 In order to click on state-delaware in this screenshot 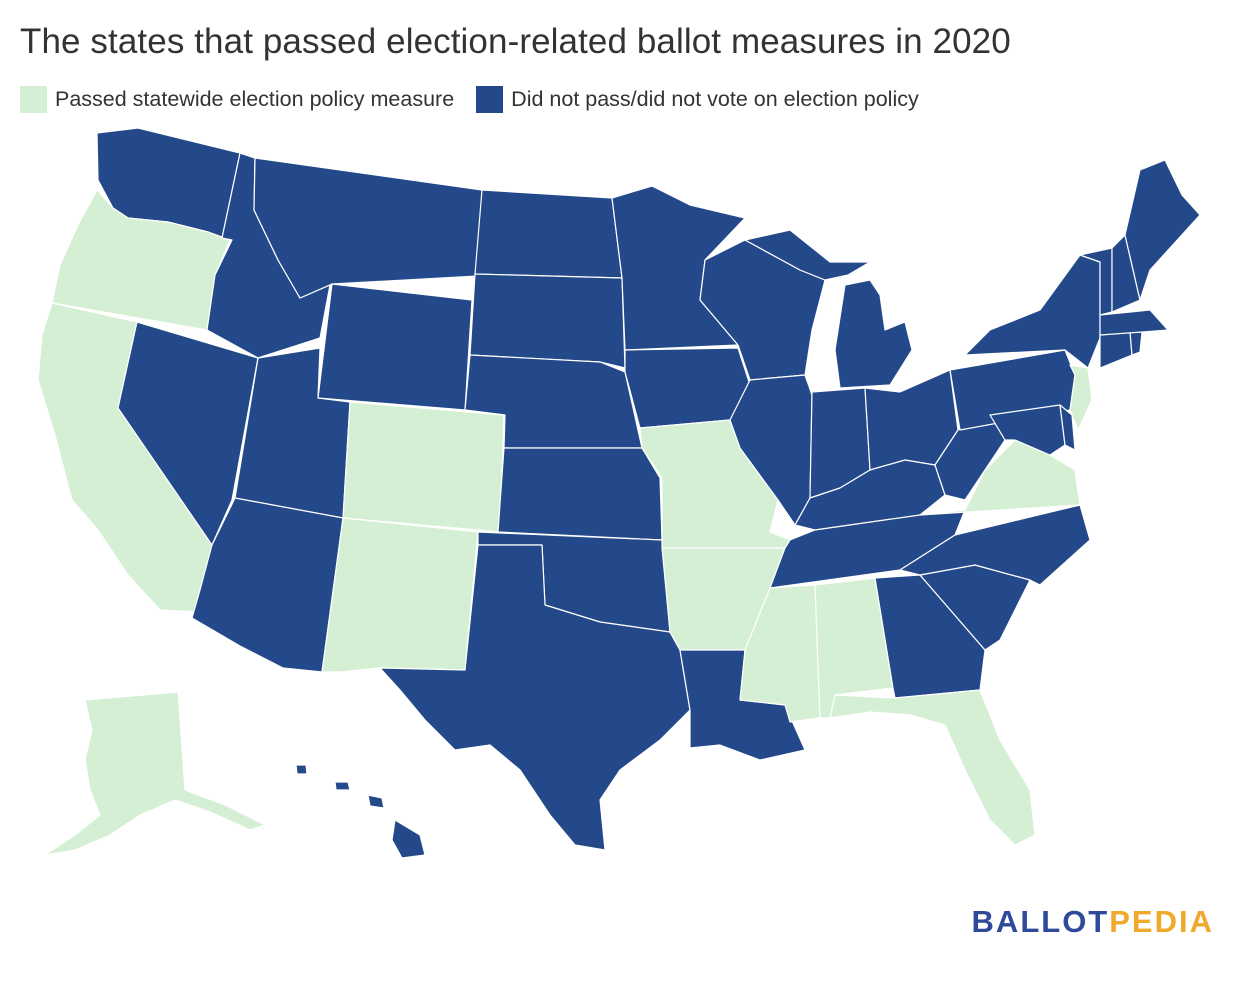, I will do `click(1067, 427)`.